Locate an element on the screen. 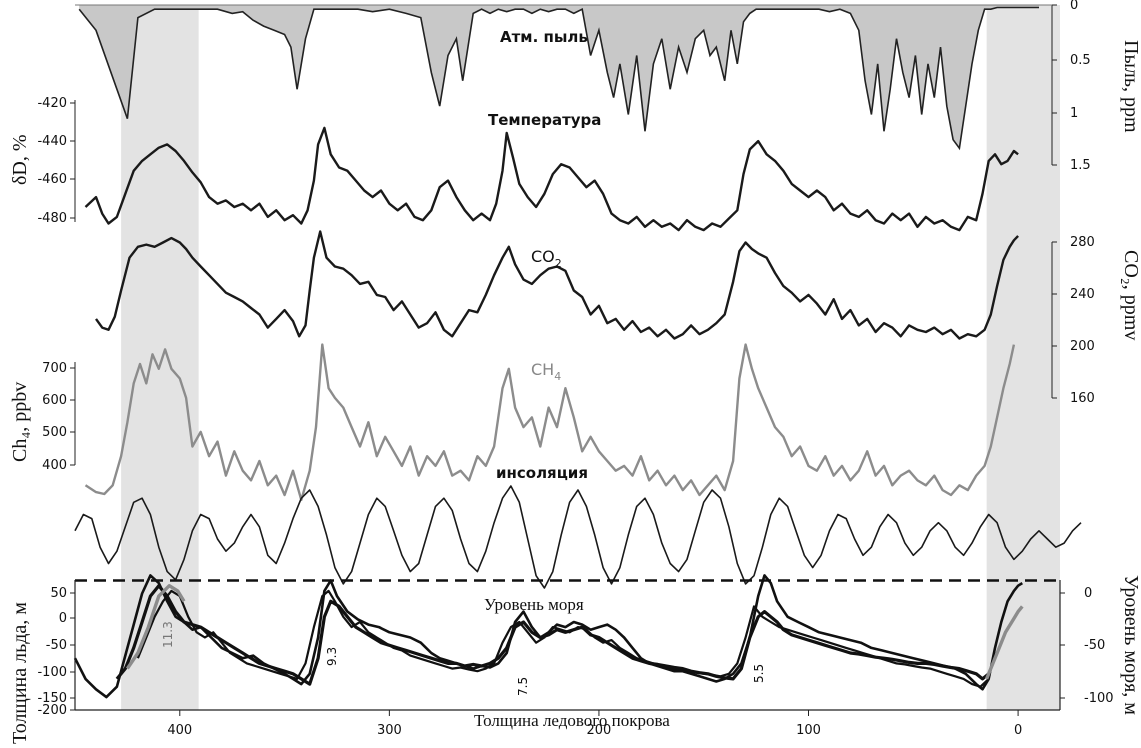 The width and height of the screenshot is (1141, 748). ch4-ytick-label: 500 is located at coordinates (54, 432).